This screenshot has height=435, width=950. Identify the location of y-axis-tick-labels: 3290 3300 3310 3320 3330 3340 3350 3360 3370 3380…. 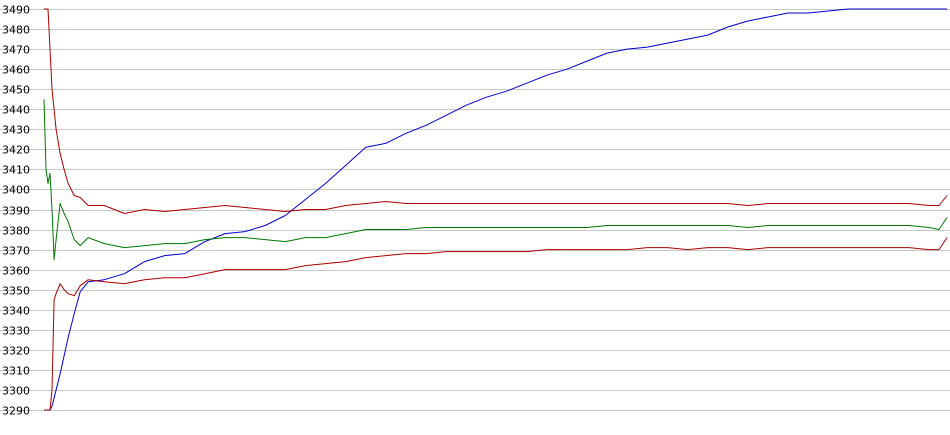
(16, 211).